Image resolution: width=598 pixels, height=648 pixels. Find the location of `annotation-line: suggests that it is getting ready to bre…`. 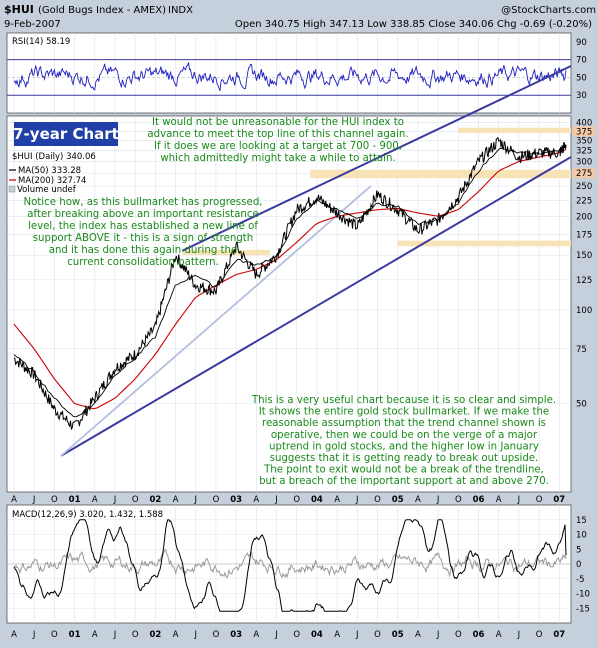

annotation-line: suggests that it is getting ready to bre… is located at coordinates (404, 458).